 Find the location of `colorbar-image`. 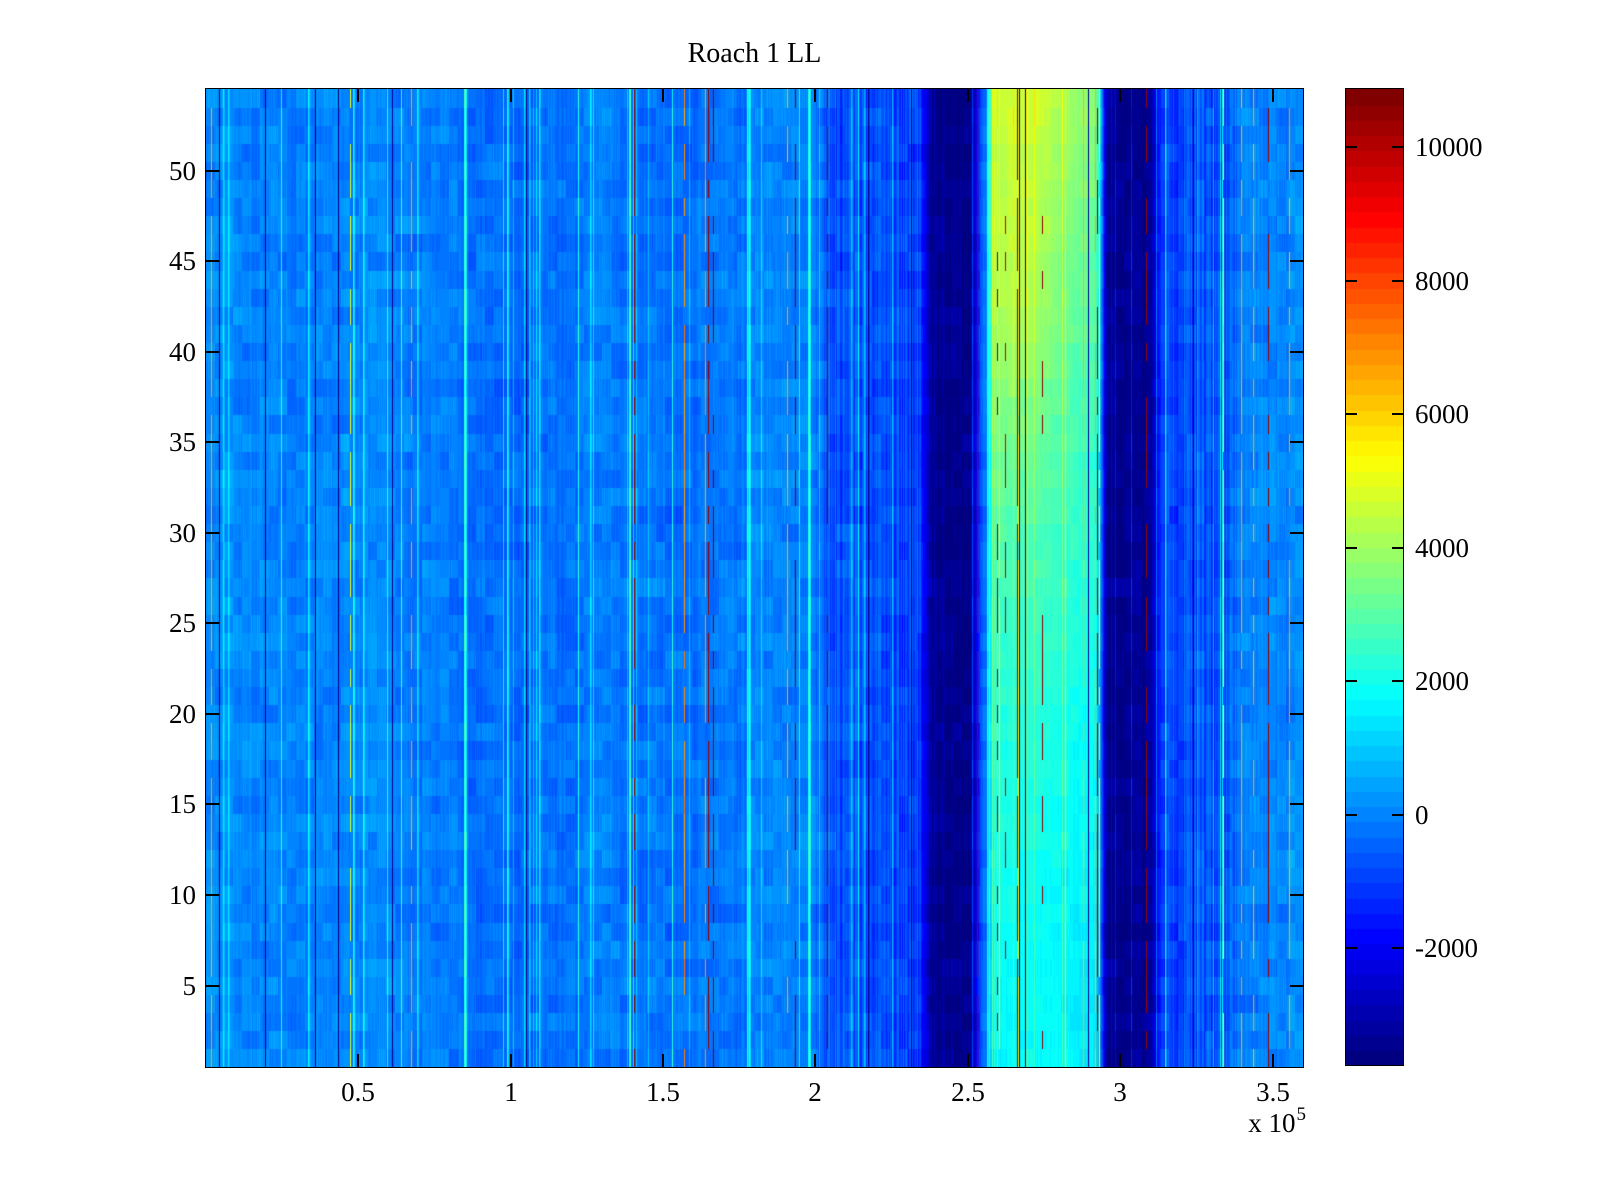

colorbar-image is located at coordinates (1374, 577).